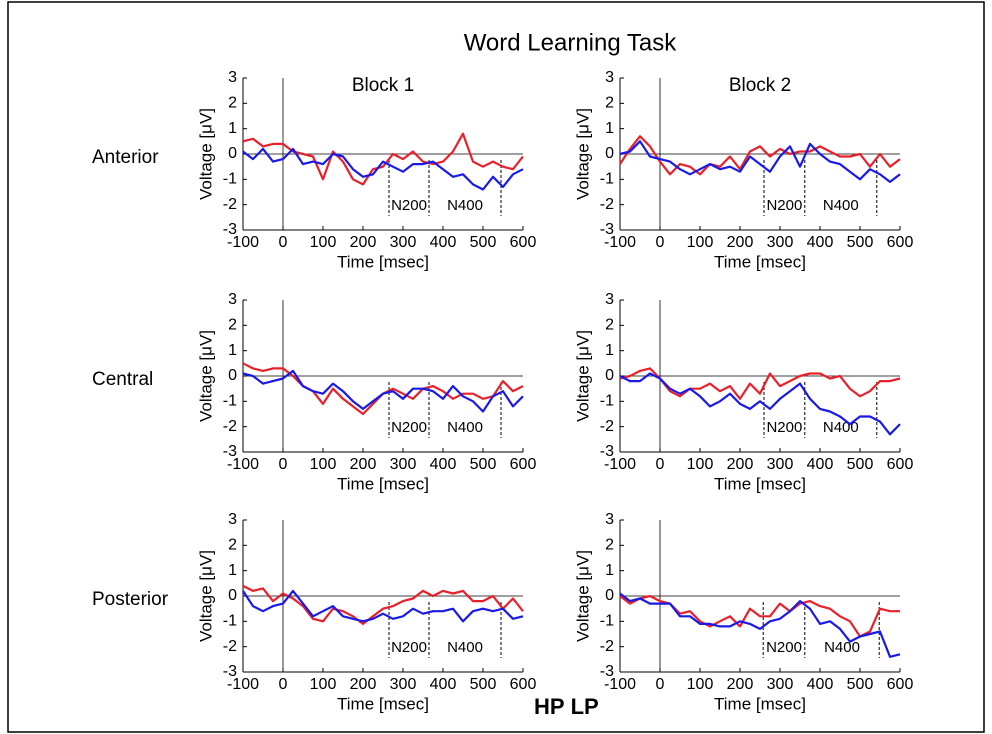  I want to click on row-title: Central, so click(122, 379).